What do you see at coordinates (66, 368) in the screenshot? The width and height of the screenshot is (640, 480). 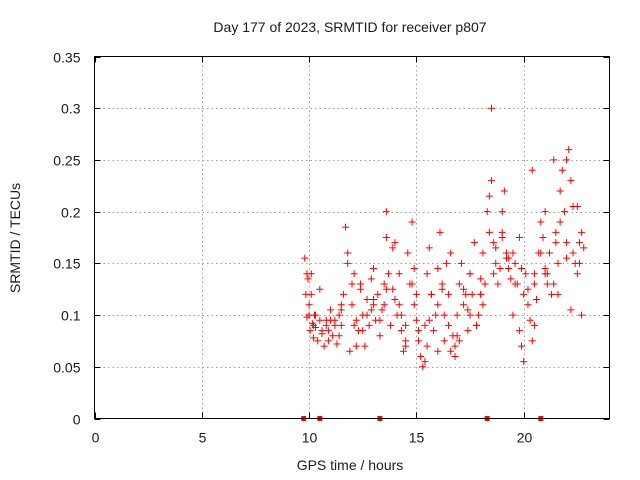 I see `y-tick-label: 0.05` at bounding box center [66, 368].